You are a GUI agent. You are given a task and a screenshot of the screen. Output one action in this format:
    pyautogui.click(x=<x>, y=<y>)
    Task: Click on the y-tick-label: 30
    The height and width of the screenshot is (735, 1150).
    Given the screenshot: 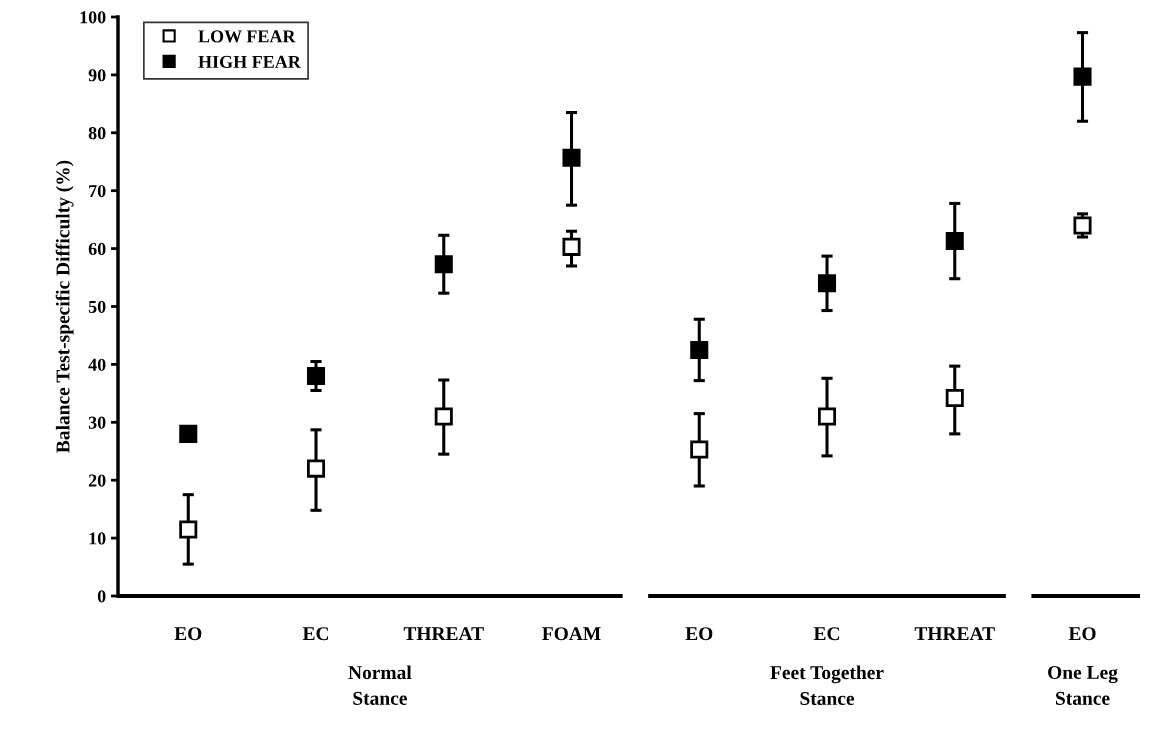 What is the action you would take?
    pyautogui.click(x=97, y=422)
    